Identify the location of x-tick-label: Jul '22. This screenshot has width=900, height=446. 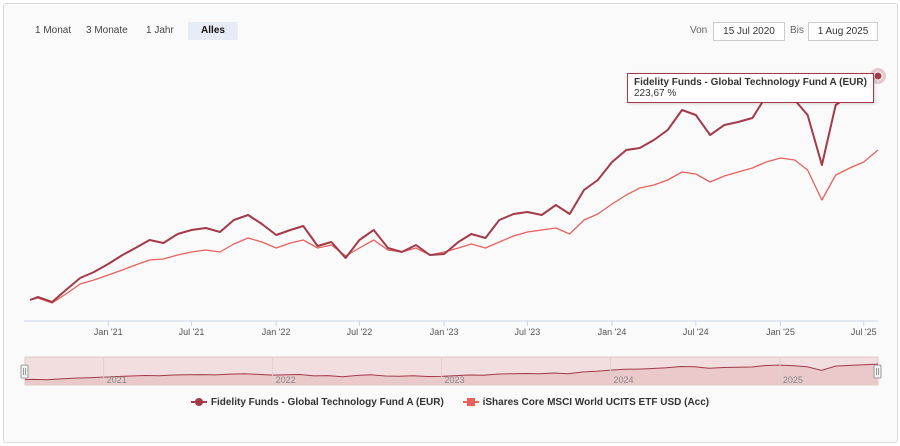
(360, 332).